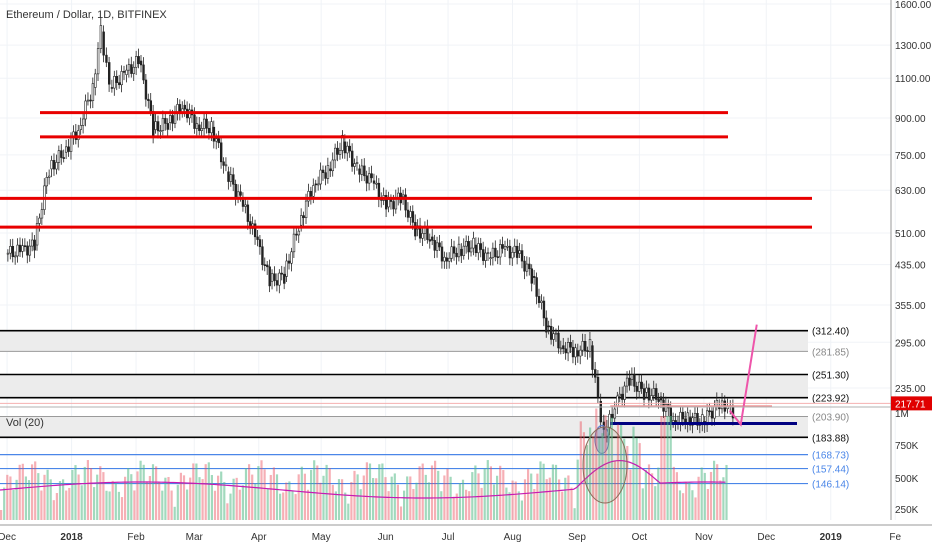  I want to click on x-tick-label: Aug, so click(513, 537).